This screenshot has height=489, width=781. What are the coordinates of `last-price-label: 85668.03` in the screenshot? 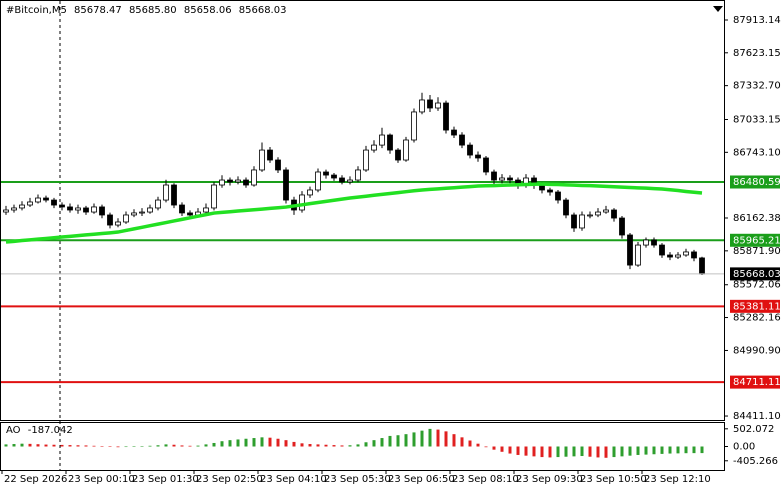 It's located at (757, 274).